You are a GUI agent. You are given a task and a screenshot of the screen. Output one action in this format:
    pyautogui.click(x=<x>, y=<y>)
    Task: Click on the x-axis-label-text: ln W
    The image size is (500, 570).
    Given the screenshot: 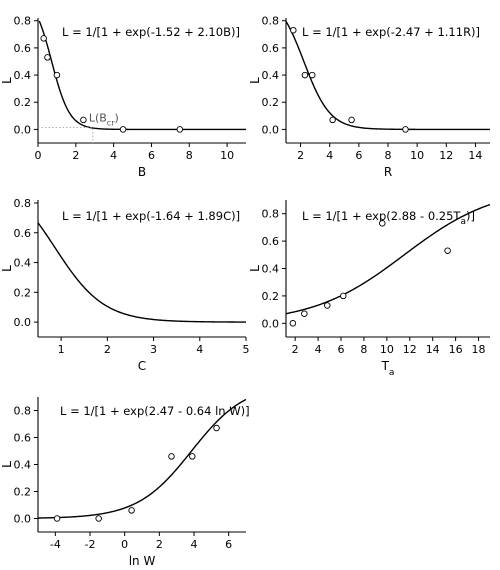 What is the action you would take?
    pyautogui.click(x=142, y=561)
    